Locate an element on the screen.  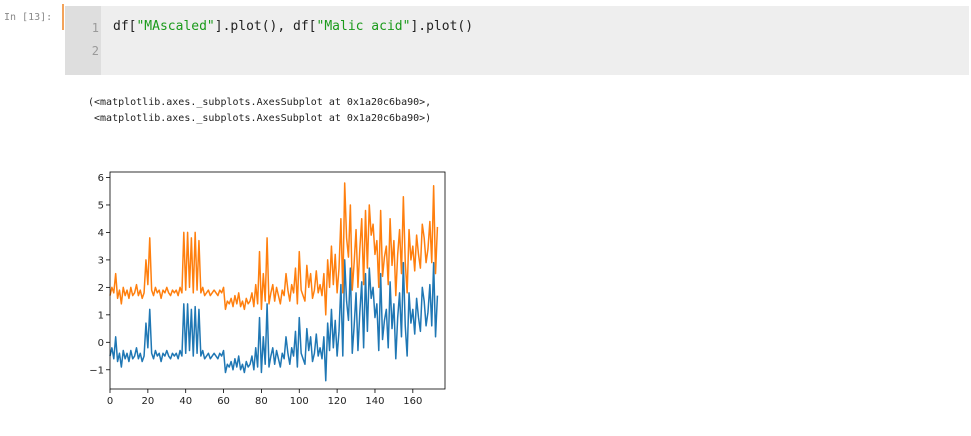
x-tick-label: 100 is located at coordinates (299, 401).